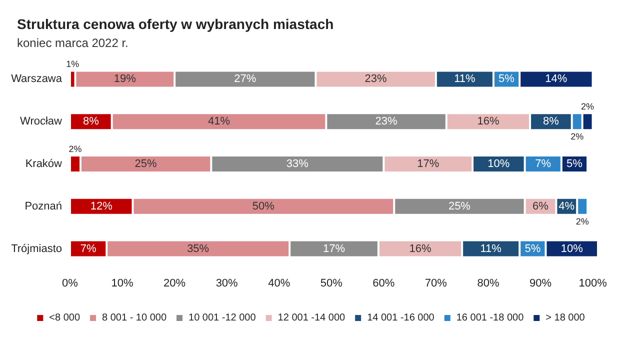  I want to click on y-tick-label: Kraków, so click(43, 164).